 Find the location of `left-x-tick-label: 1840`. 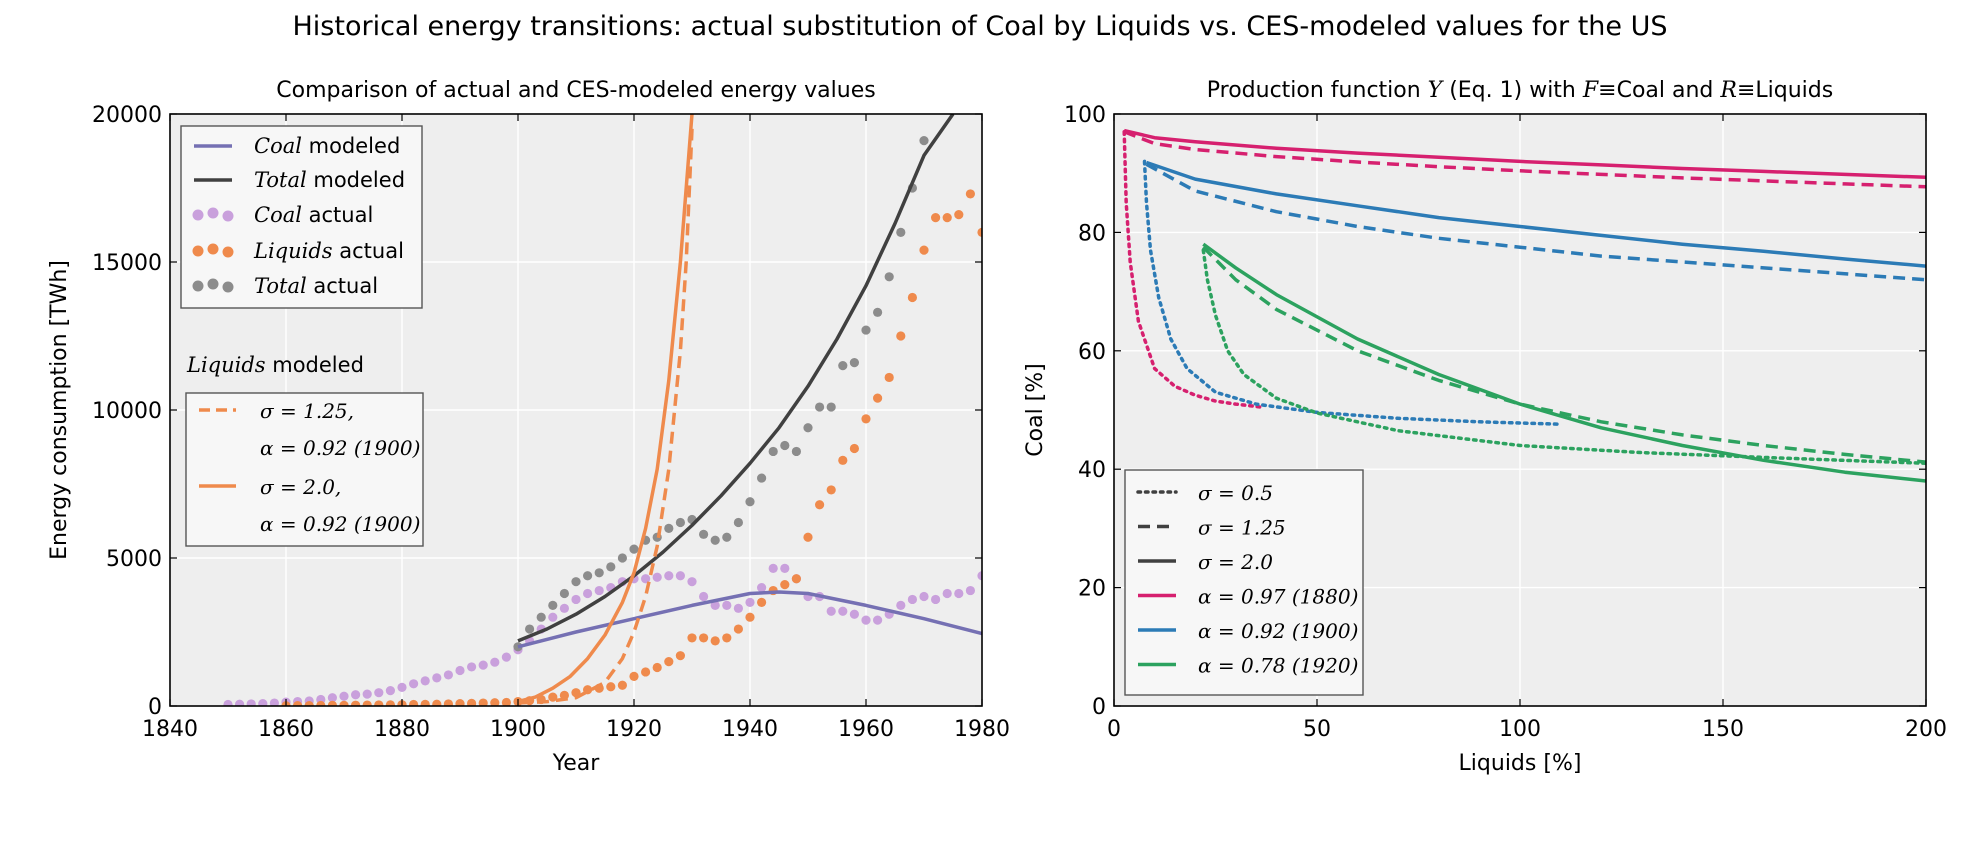

left-x-tick-label: 1840 is located at coordinates (170, 729).